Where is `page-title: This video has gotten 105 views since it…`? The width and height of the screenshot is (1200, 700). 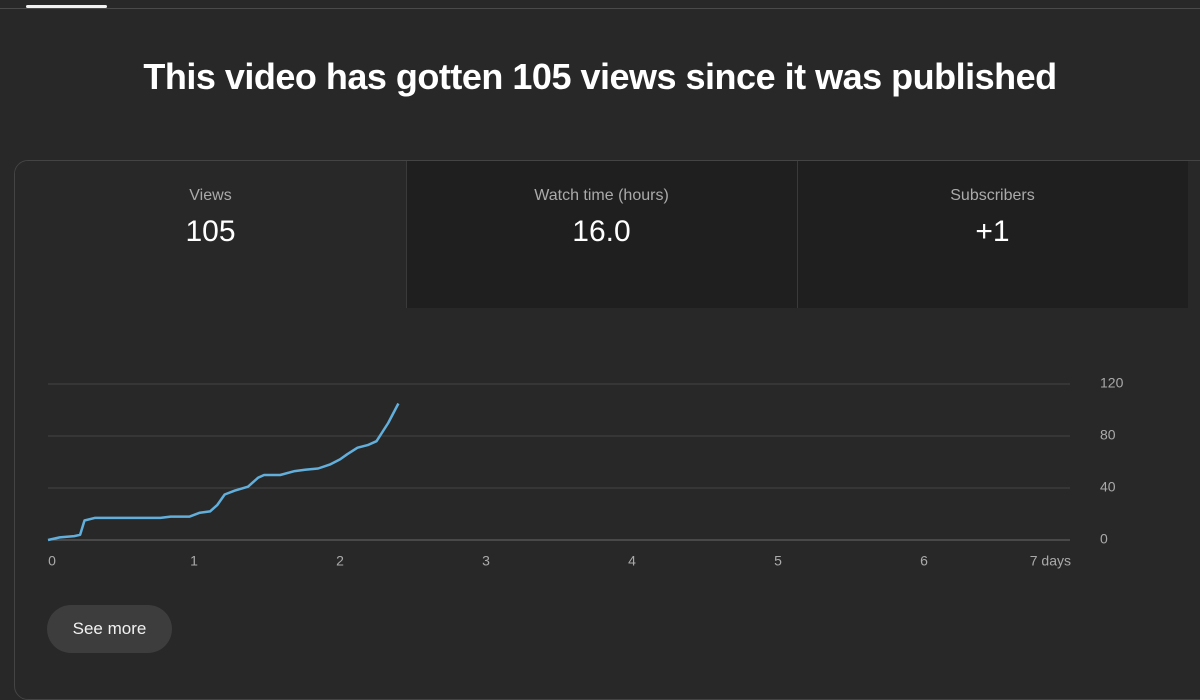 page-title: This video has gotten 105 views since it… is located at coordinates (600, 76).